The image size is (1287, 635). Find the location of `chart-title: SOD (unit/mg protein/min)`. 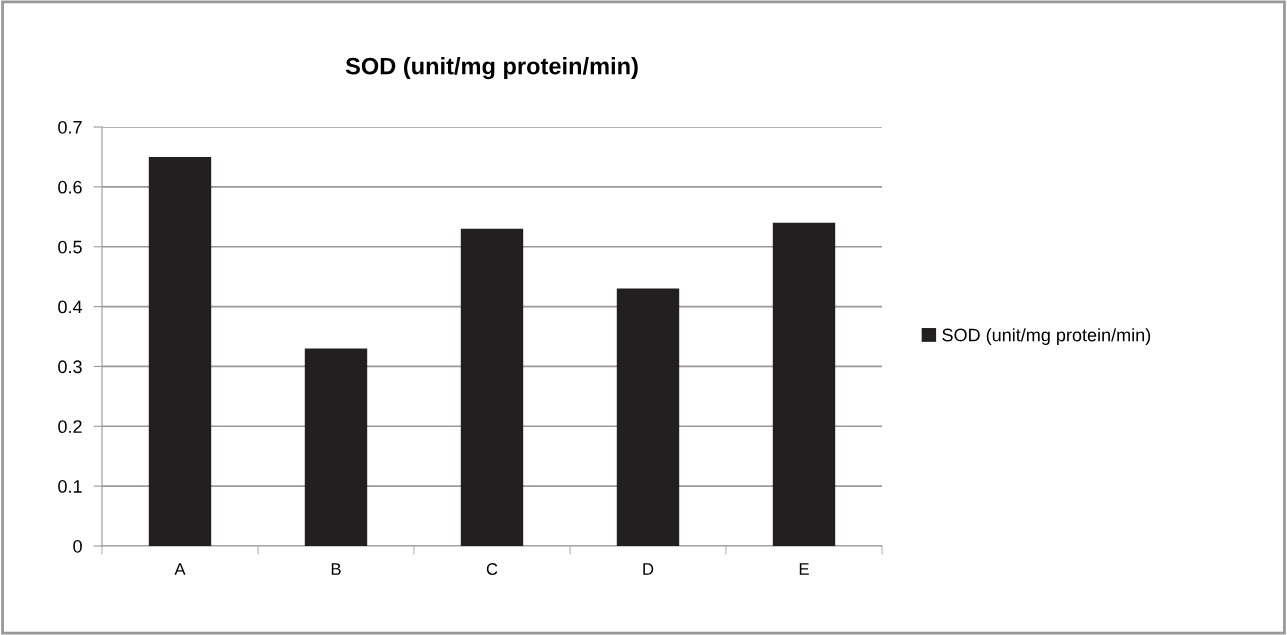

chart-title: SOD (unit/mg protein/min) is located at coordinates (491, 68).